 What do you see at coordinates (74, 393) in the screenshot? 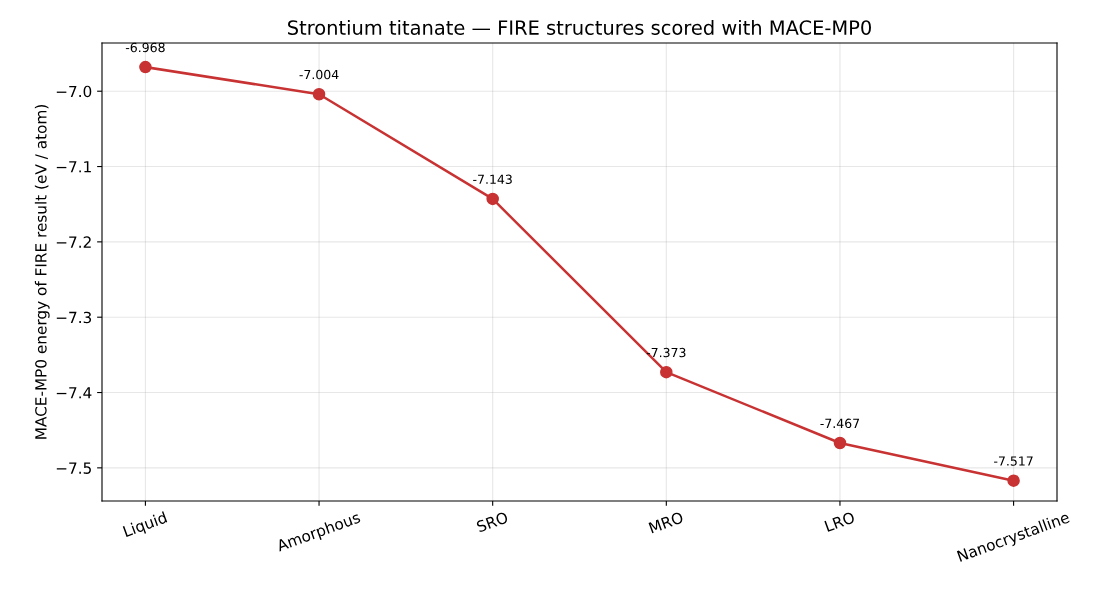
I see `y-tick-label: −7.4` at bounding box center [74, 393].